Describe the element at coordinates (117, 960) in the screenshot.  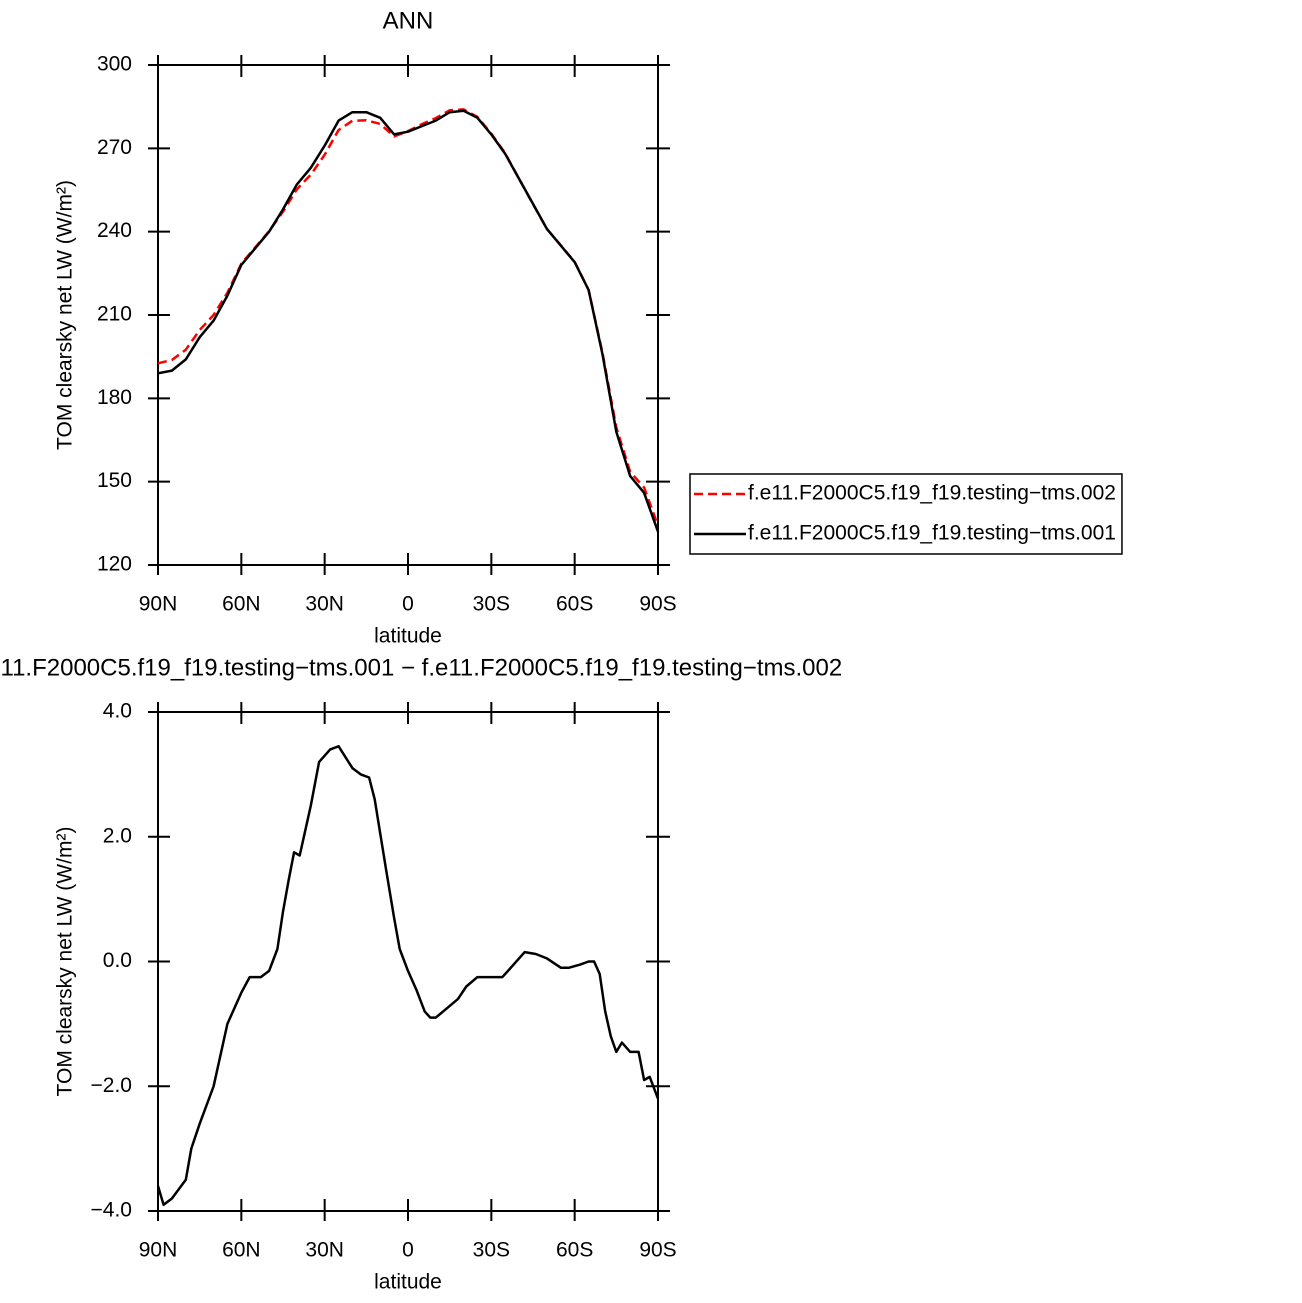
I see `y-tick-label: 0.0` at that location.